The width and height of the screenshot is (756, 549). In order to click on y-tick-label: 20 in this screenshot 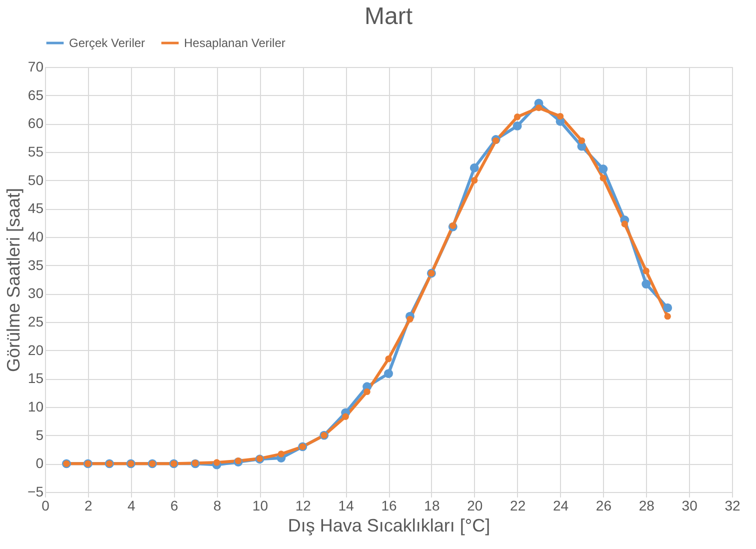, I will do `click(36, 350)`.